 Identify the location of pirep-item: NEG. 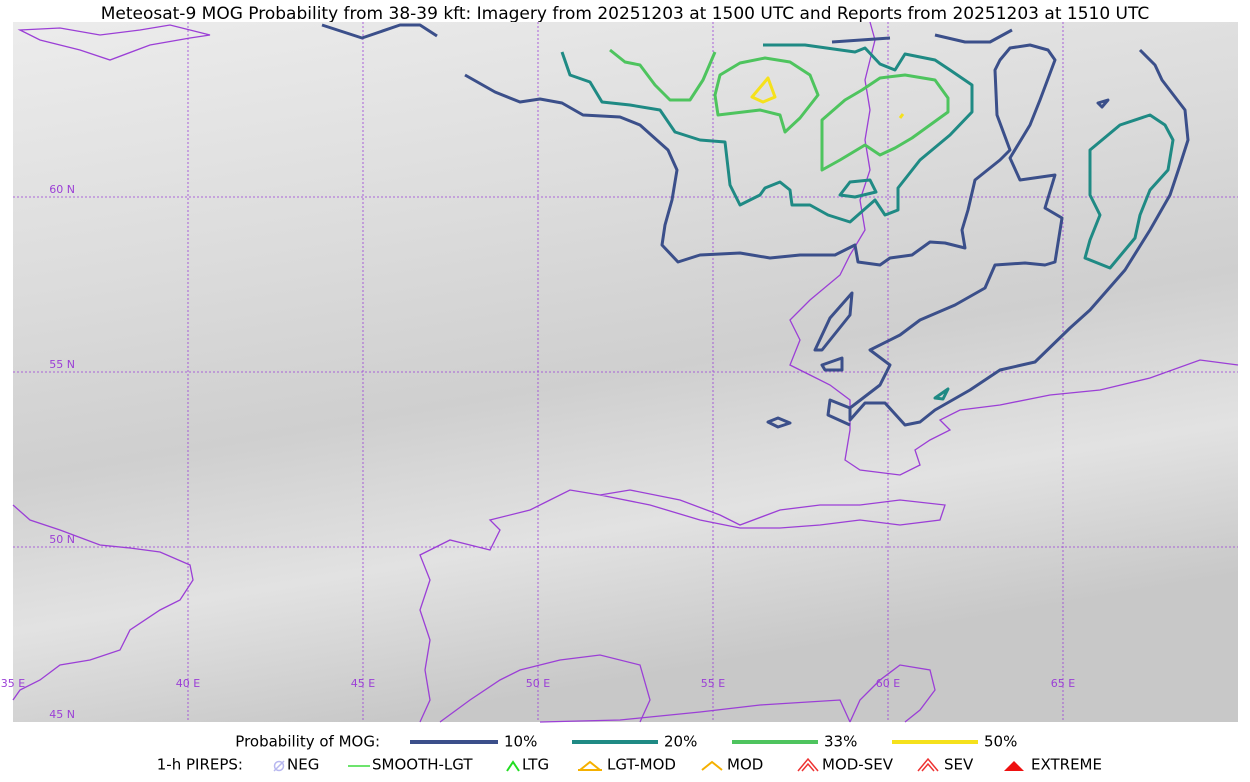
(303, 765).